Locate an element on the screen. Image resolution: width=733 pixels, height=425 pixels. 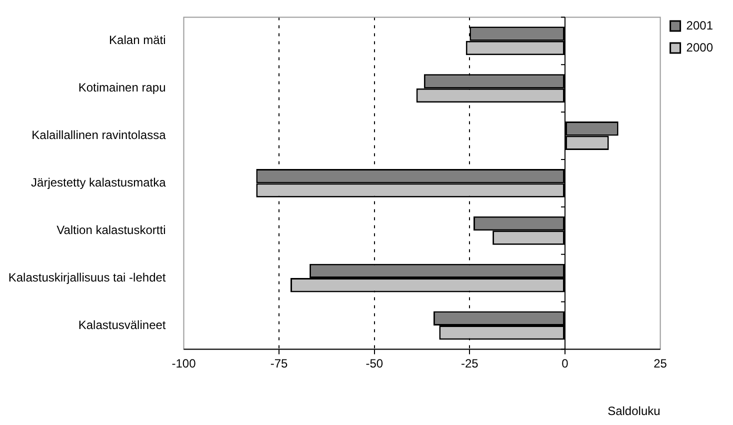
y-tick-label: Kalaillallinen ravintolassa is located at coordinates (99, 135).